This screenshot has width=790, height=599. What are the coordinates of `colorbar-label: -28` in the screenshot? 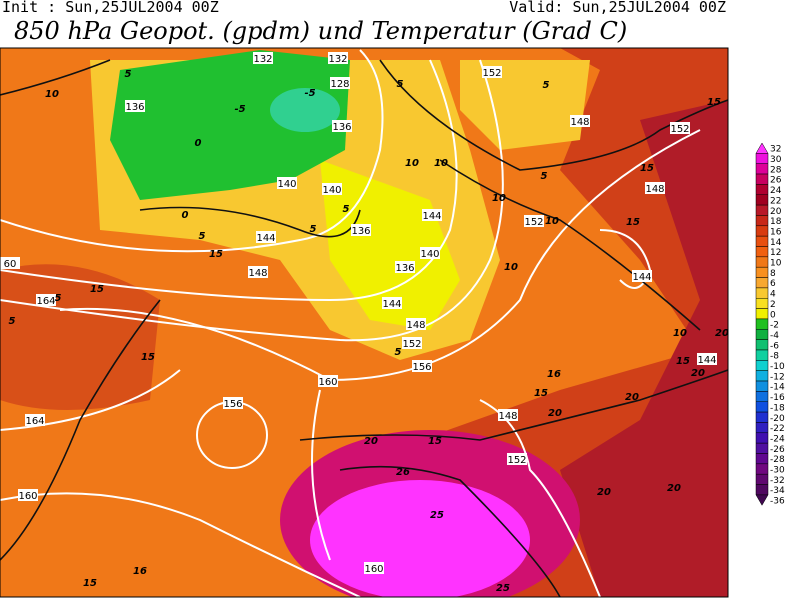 It's located at (777, 460).